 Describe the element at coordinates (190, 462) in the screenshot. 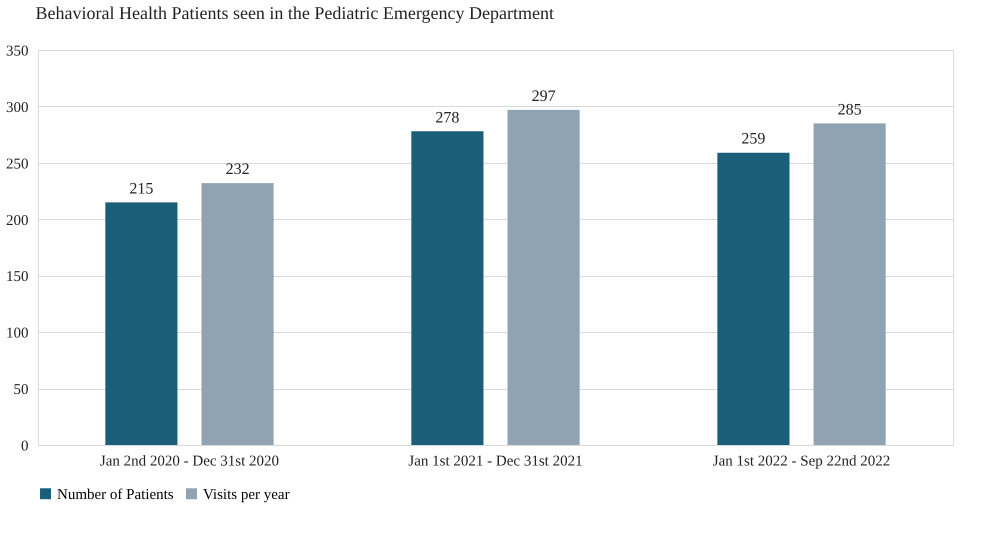

I see `x-tick-label: Jan 2nd 2020 - Dec 31st 2020` at that location.